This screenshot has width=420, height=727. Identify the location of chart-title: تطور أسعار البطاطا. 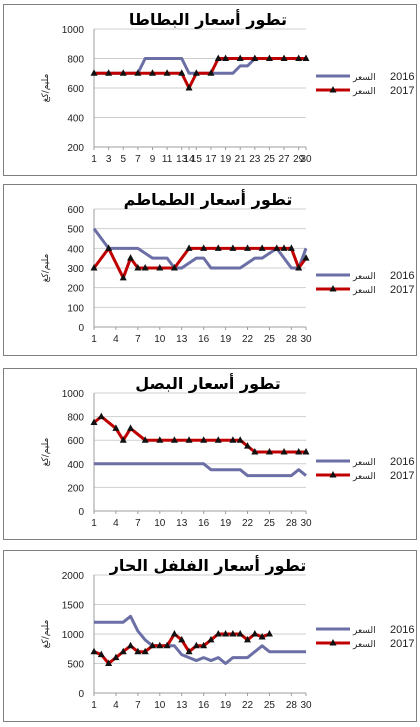
(208, 19).